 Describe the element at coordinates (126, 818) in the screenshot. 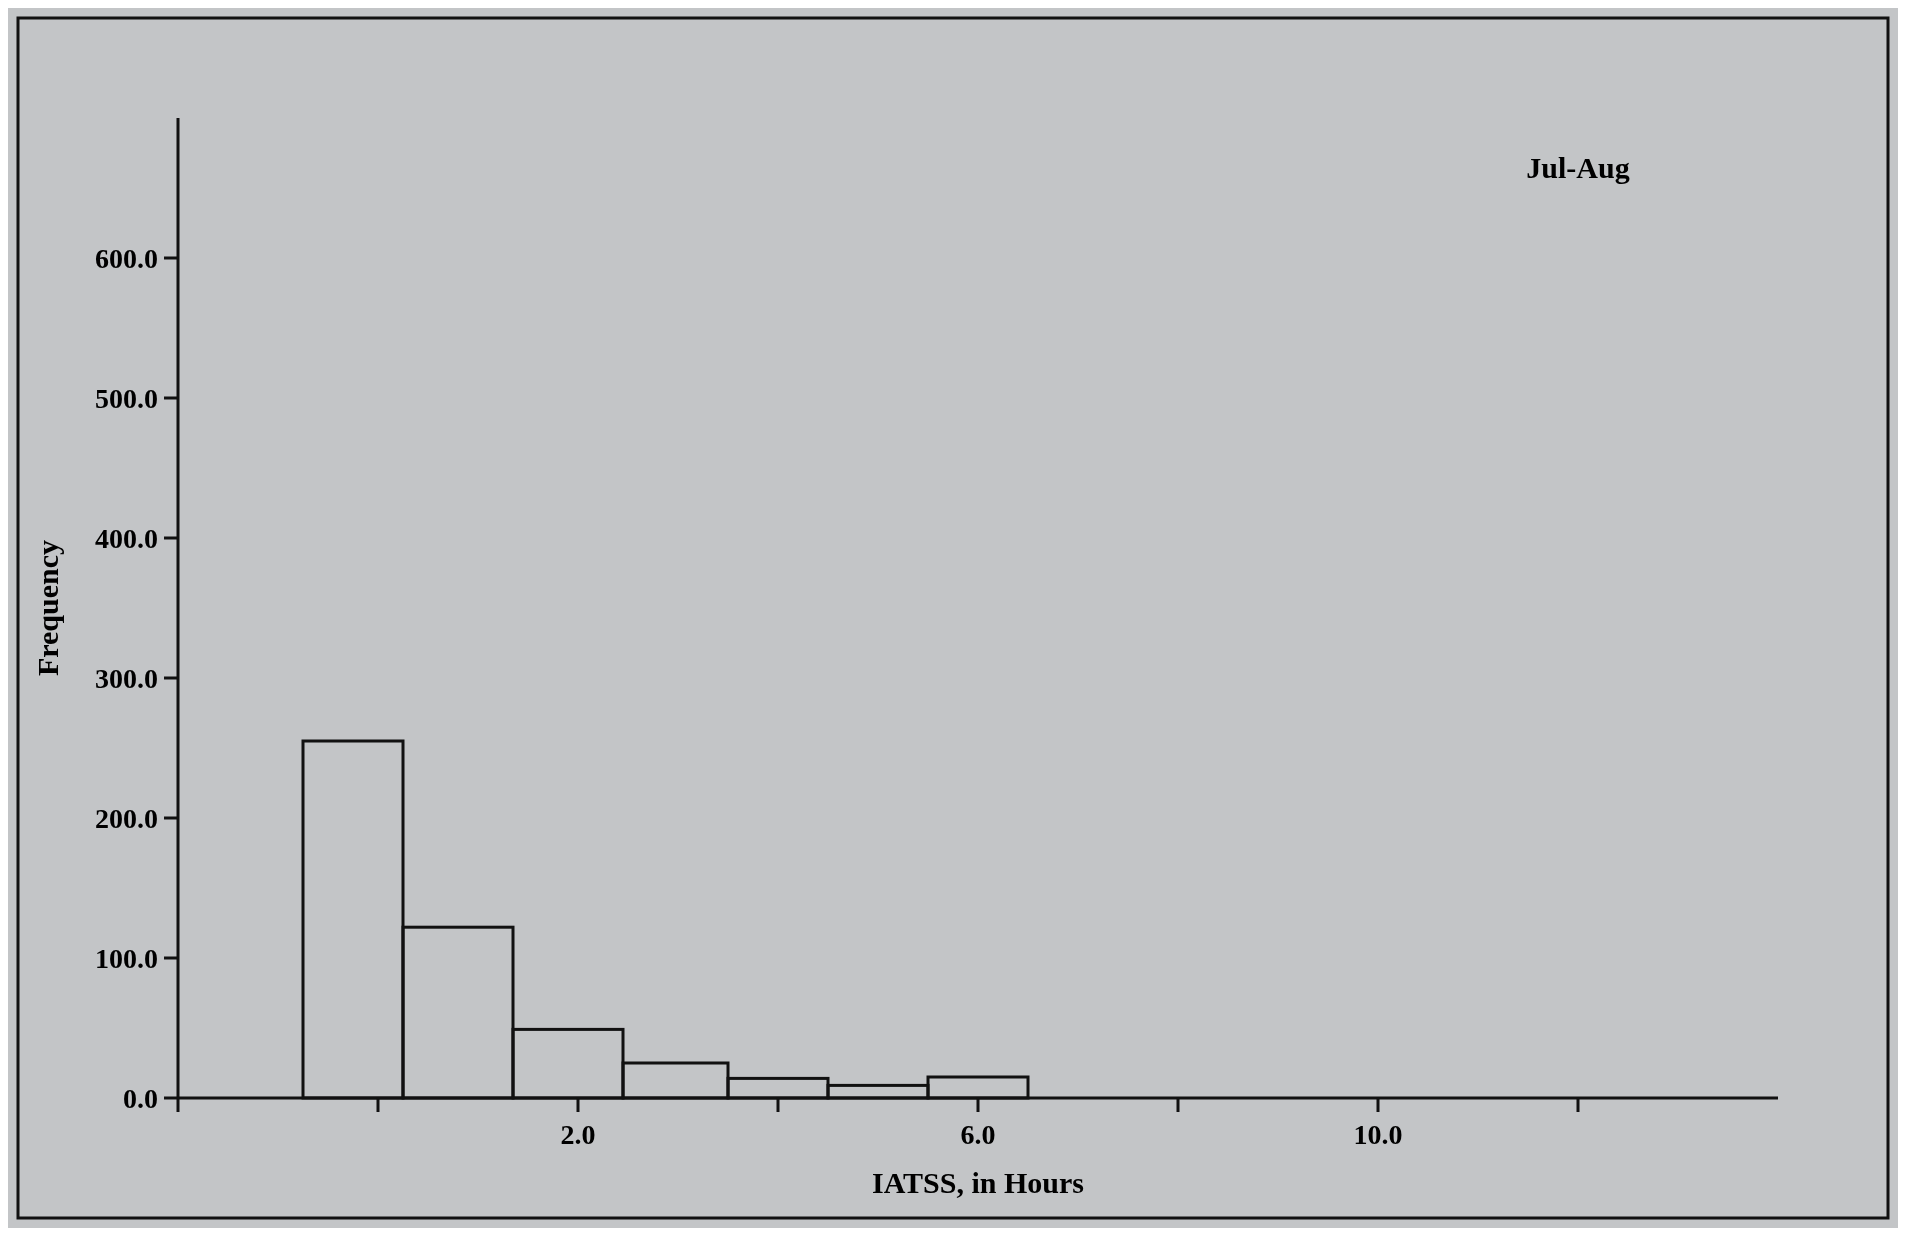

I see `y-tick-label: 200.0` at that location.